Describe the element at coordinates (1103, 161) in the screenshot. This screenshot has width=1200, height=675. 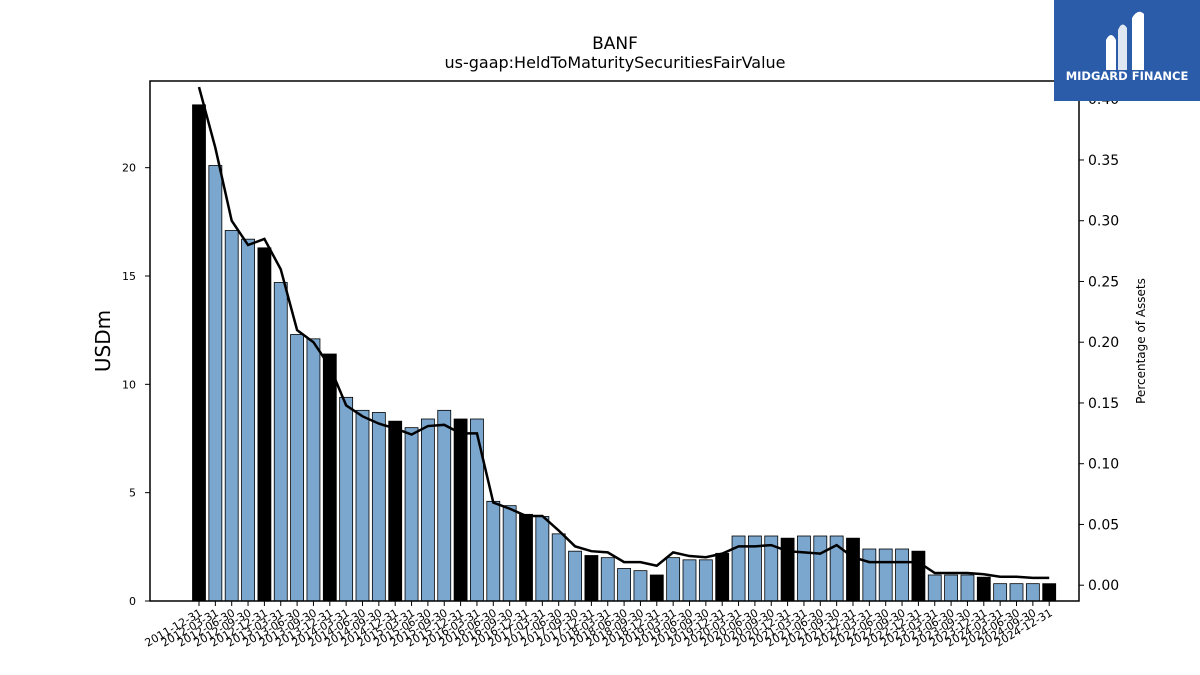
I see `y2-tick-label: 0.35` at that location.